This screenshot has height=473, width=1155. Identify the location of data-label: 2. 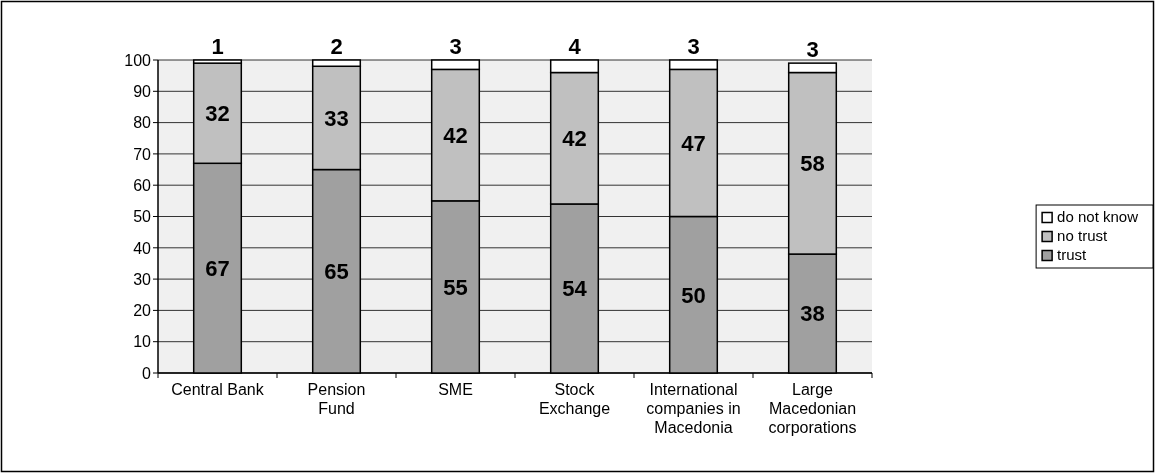
(336, 46).